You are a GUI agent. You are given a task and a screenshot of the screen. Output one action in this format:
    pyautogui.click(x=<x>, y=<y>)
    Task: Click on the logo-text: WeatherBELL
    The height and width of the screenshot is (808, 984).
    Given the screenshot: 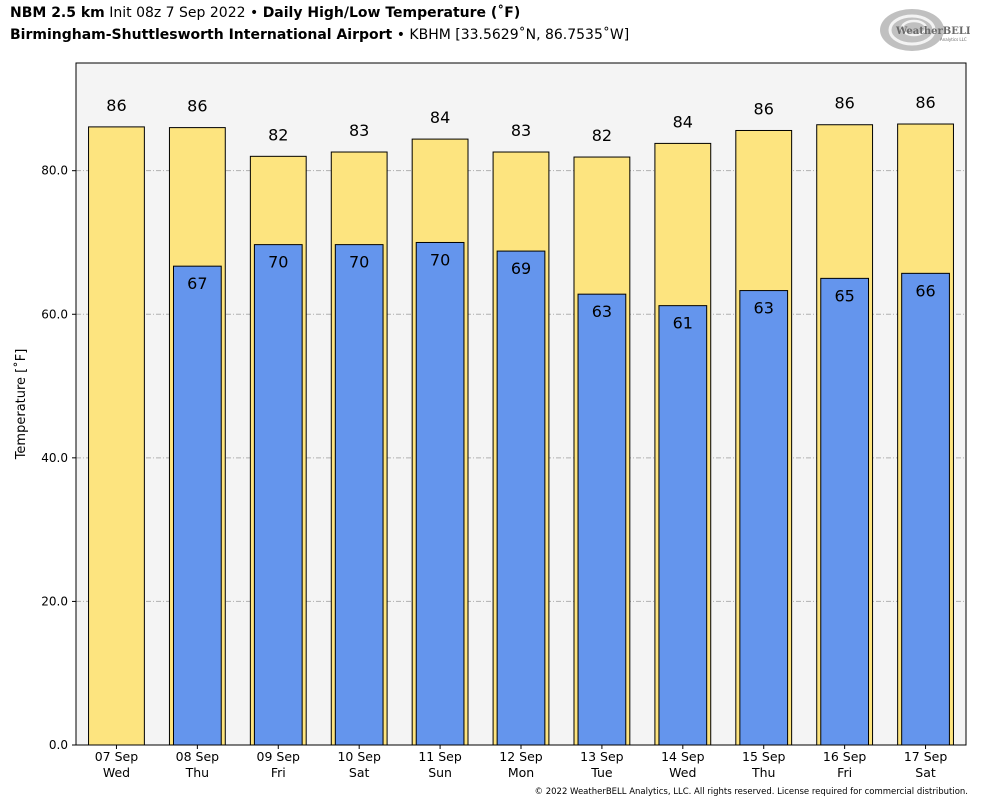 What is the action you would take?
    pyautogui.click(x=932, y=31)
    